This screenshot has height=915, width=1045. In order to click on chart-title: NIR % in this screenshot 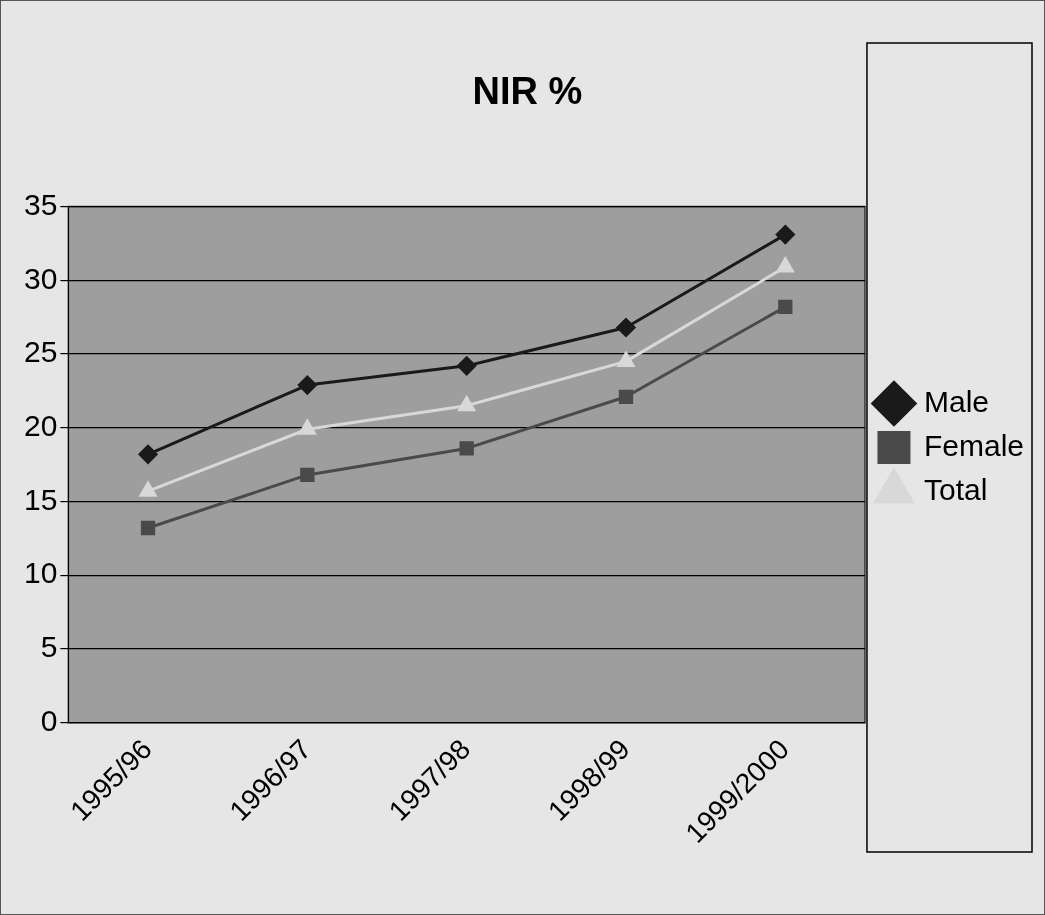, I will do `click(527, 91)`.